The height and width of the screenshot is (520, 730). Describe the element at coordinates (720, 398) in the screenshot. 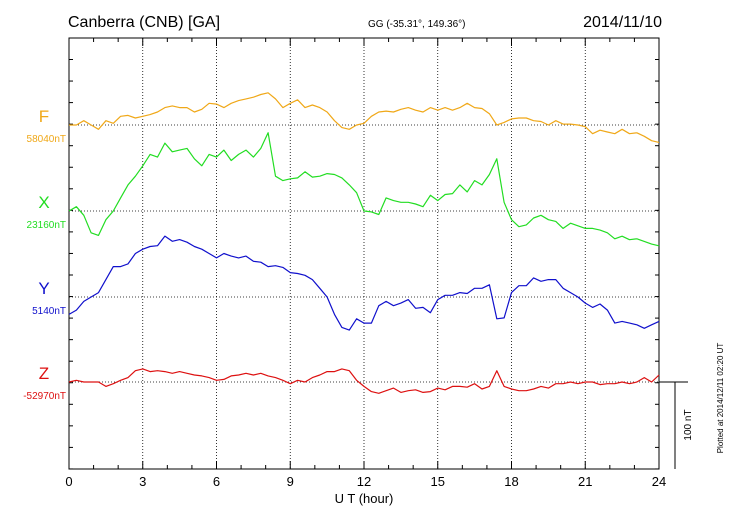

I see `plotted-timestamp: Plotted at 2014/12/11 02:20 UT` at that location.